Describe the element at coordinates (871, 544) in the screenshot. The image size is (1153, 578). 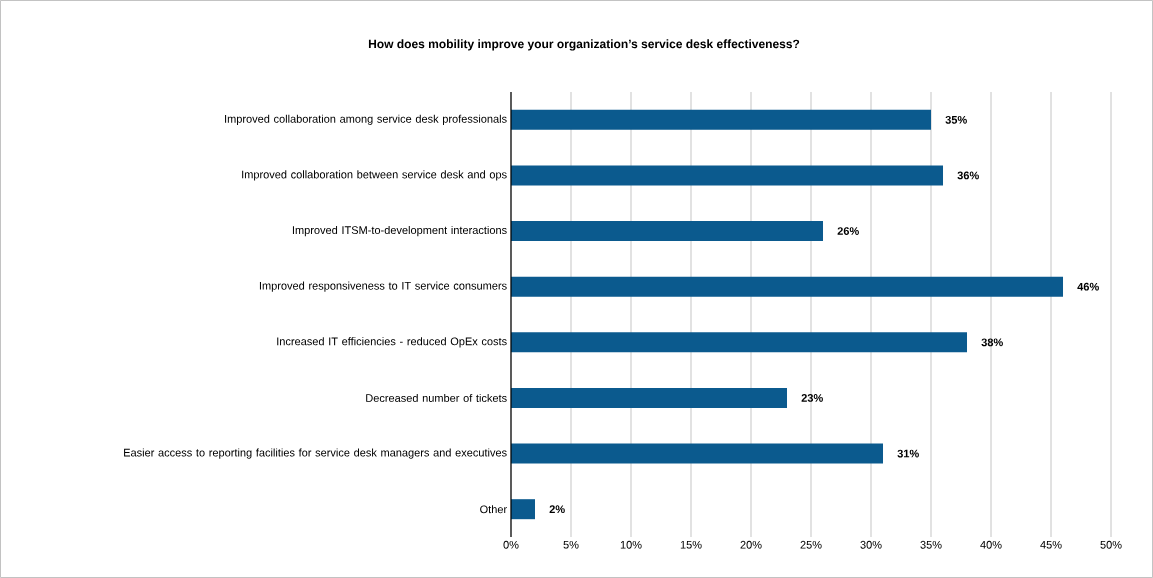
I see `x-tick-label: 30%` at that location.